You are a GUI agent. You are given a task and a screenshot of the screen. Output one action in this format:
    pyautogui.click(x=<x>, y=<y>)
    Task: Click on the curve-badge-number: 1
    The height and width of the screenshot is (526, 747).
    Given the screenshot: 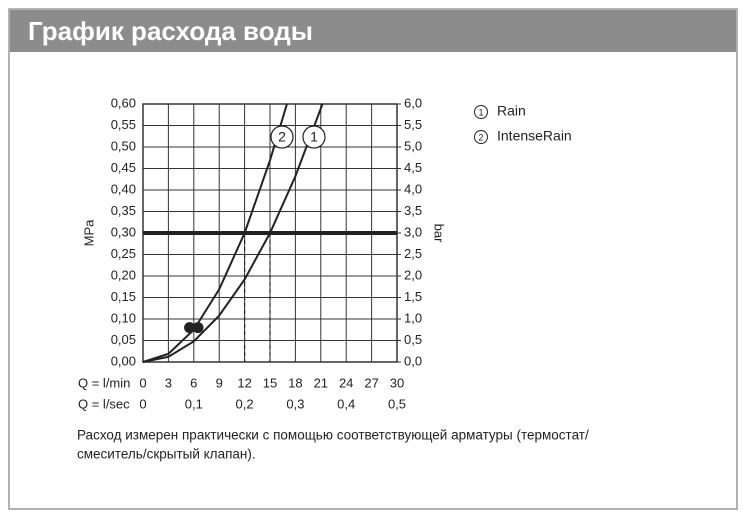 What is the action you would take?
    pyautogui.click(x=314, y=137)
    